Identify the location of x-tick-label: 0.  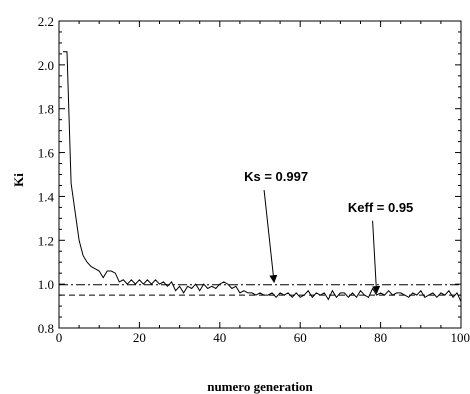
(59, 337).